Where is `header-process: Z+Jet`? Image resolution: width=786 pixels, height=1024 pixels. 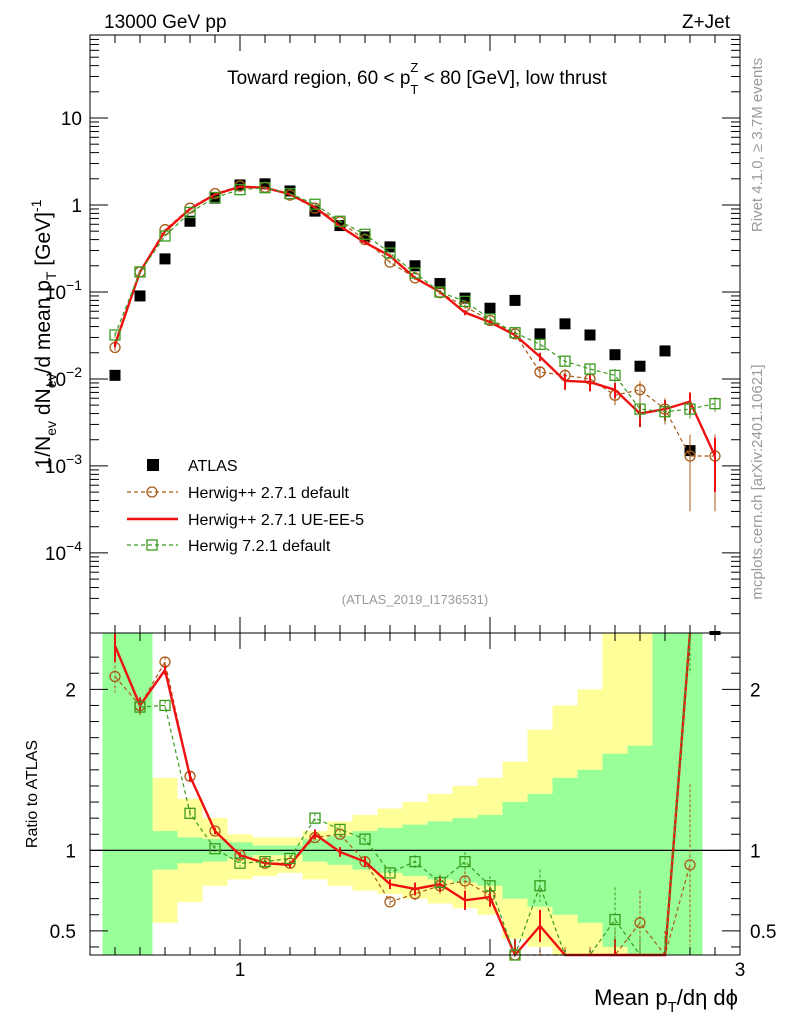
header-process: Z+Jet is located at coordinates (706, 22).